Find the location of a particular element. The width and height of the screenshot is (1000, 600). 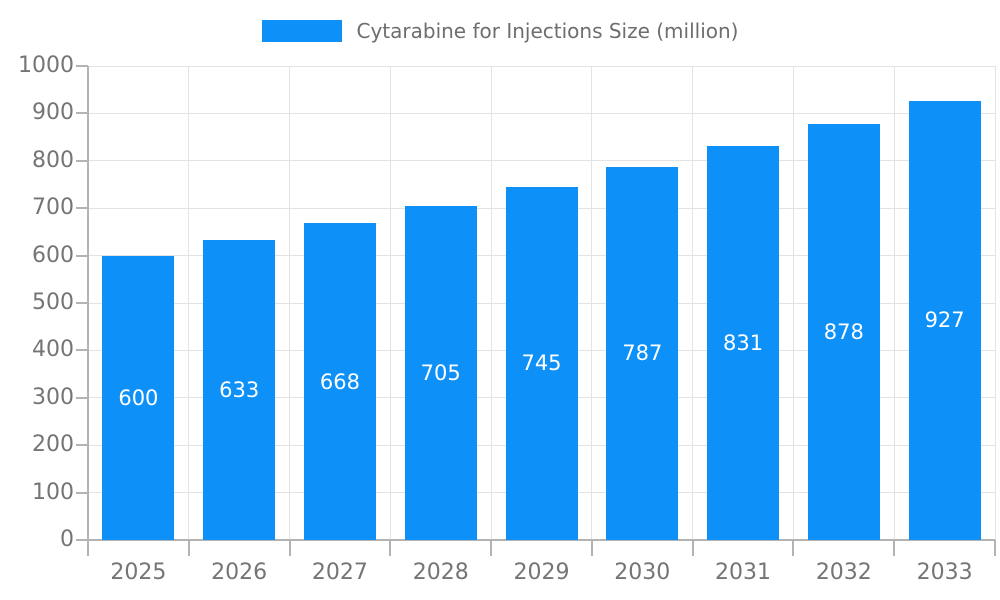

y-axis-tick-label: 500 is located at coordinates (53, 302).